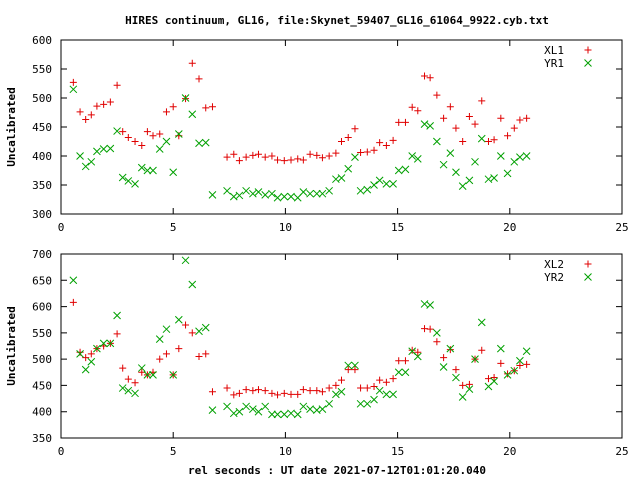 The width and height of the screenshot is (640, 480). I want to click on y-tick-label: 450, so click(42, 385).